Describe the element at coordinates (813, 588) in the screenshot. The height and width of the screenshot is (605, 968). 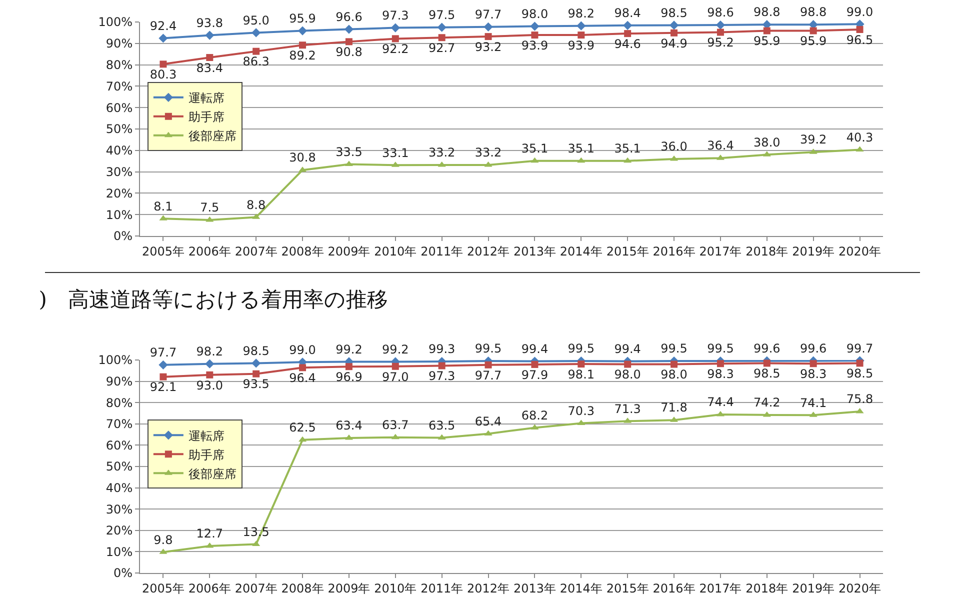
I see `x-tick-label: 2019年` at that location.